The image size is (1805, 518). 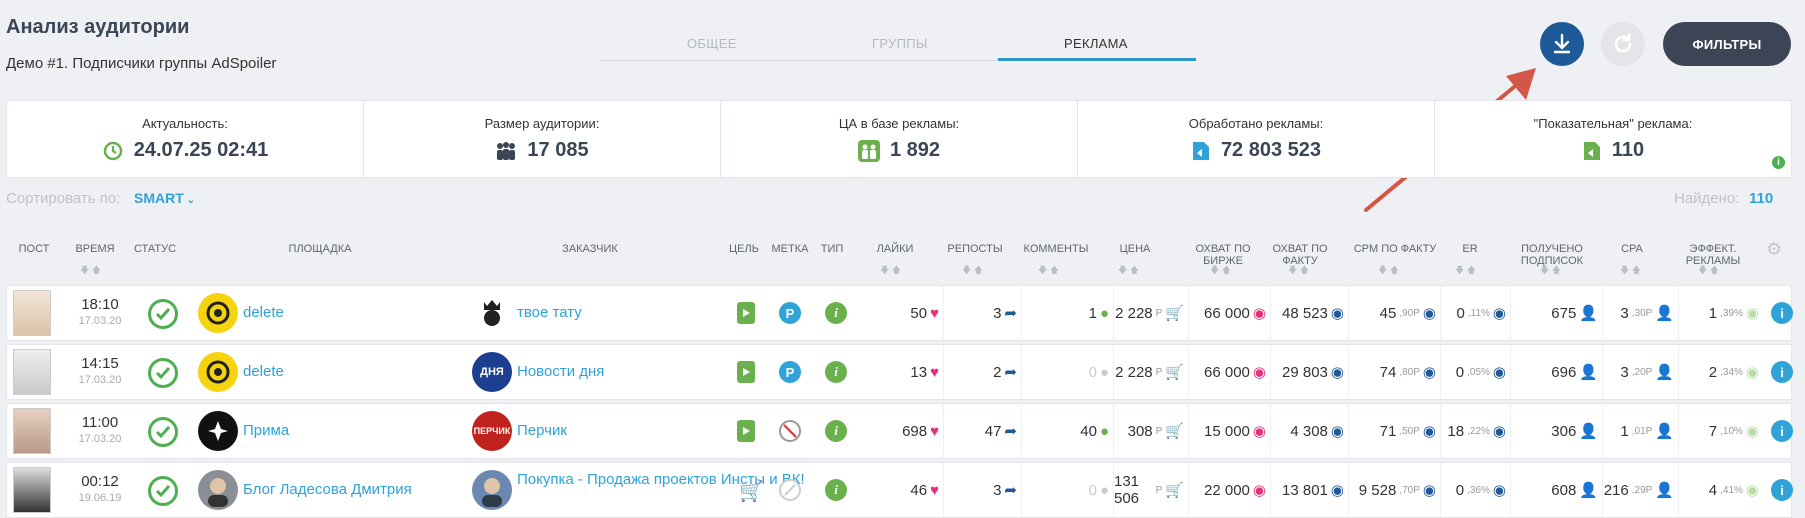 I want to click on platform-link: Блог Ладесова Дмитрия, so click(x=327, y=489).